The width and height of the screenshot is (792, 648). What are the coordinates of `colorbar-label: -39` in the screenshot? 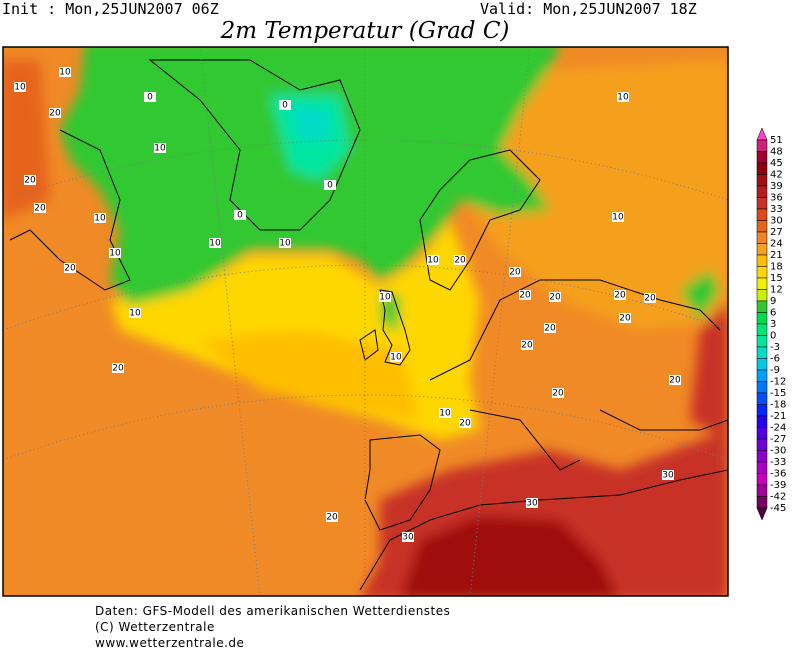 It's located at (778, 485).